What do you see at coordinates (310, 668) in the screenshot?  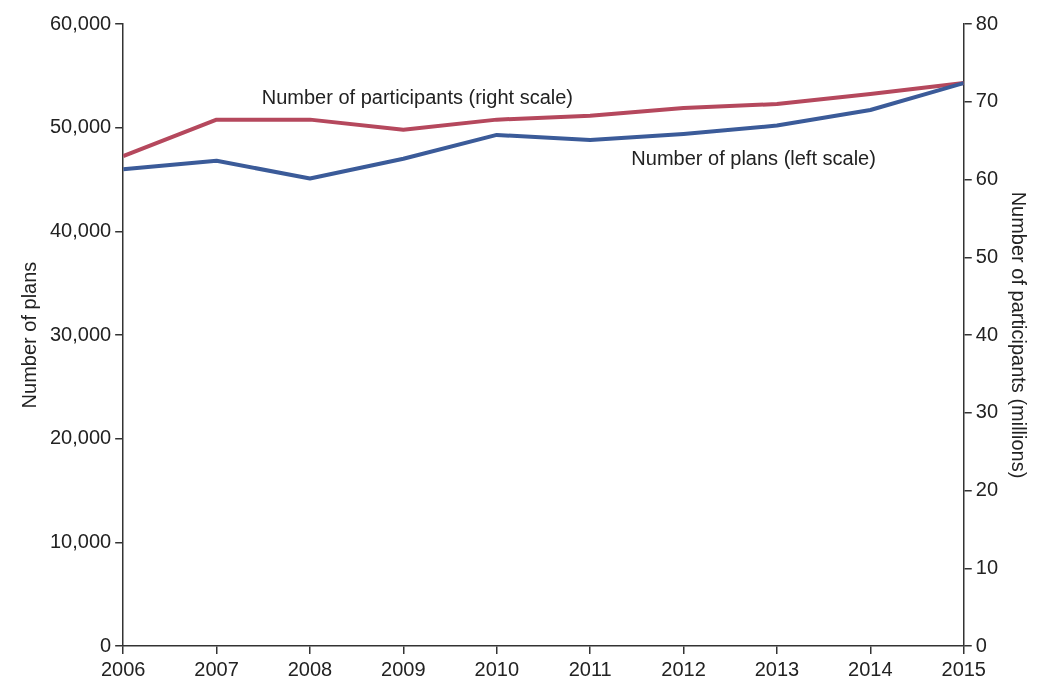 I see `x-tick-label: 2008` at bounding box center [310, 668].